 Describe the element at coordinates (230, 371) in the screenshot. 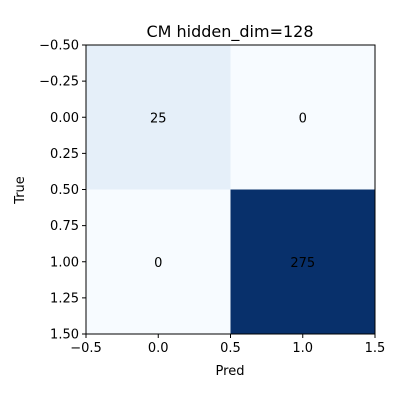

I see `x-axis-label: Pred` at that location.